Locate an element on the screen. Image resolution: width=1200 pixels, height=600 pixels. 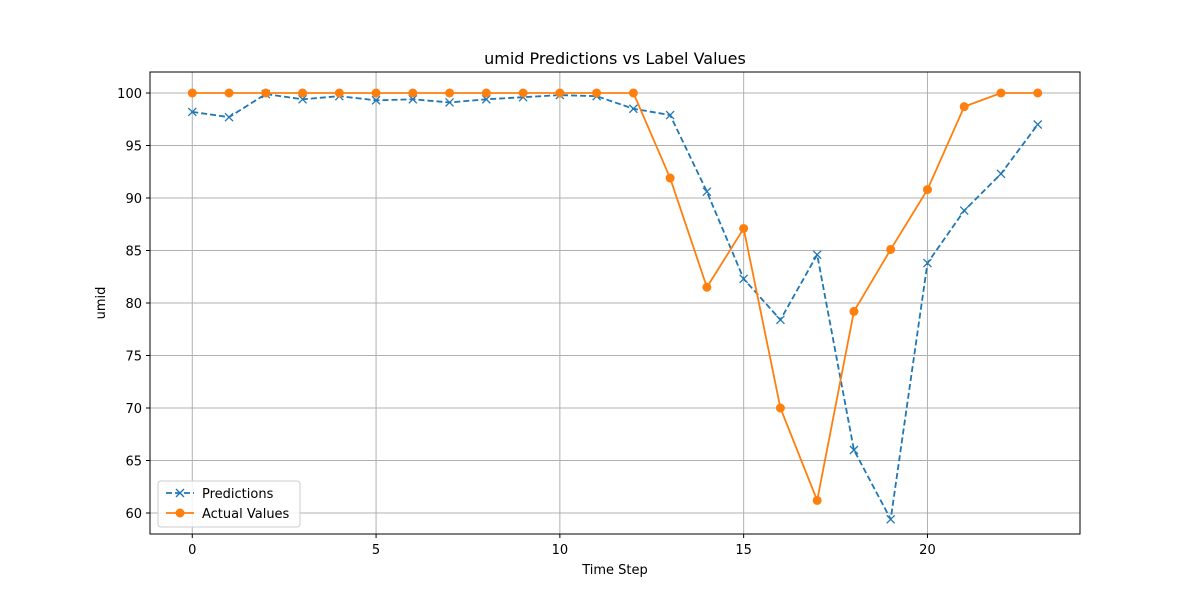
legend-label: Actual Values is located at coordinates (246, 514).